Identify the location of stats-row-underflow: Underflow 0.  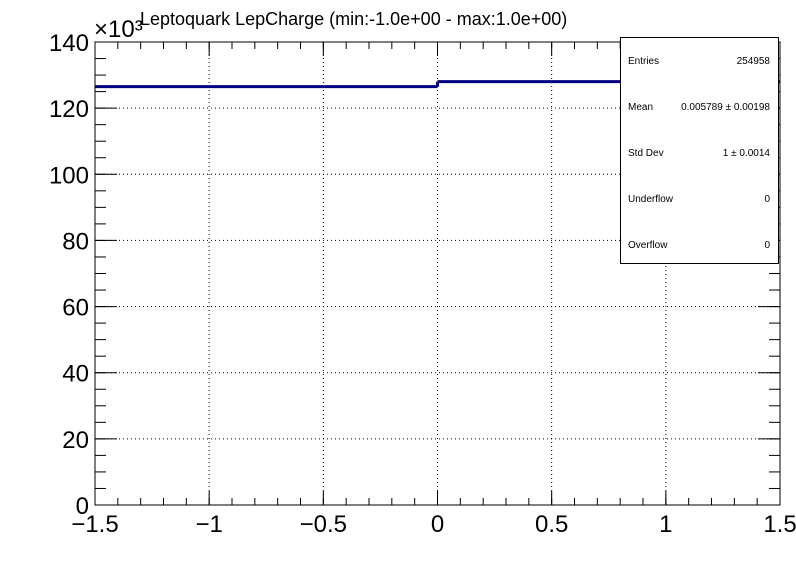
(699, 199).